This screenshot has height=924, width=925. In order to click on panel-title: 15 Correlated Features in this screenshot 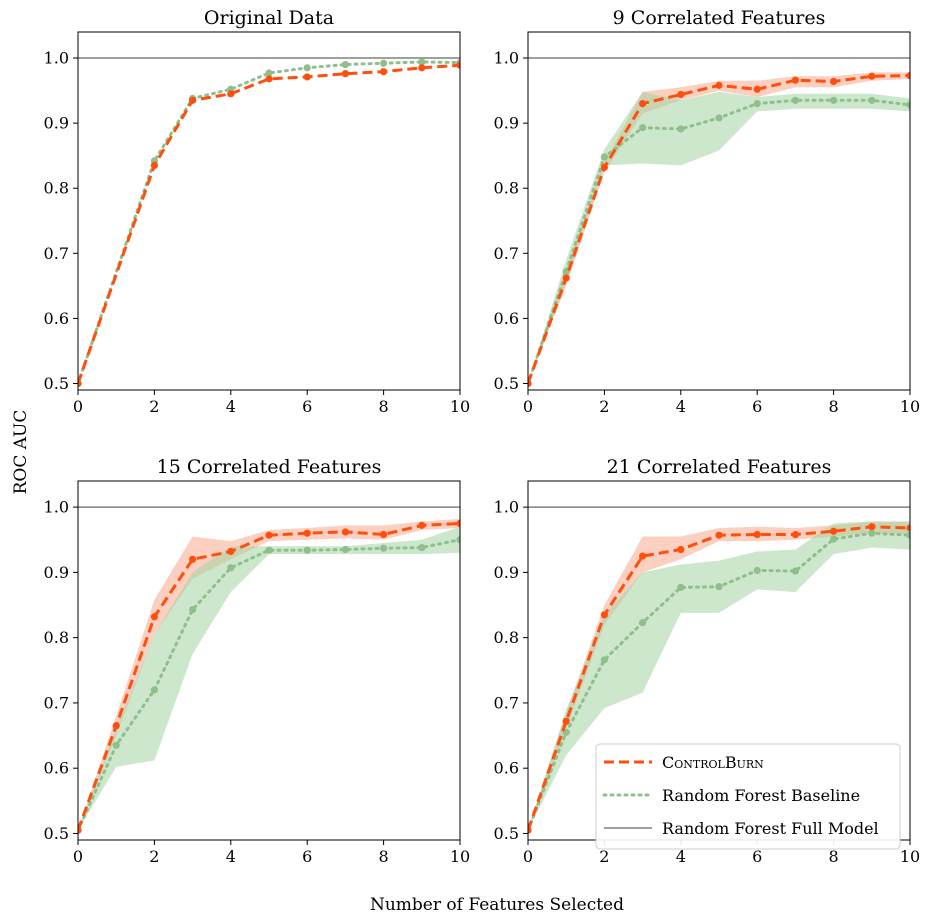, I will do `click(269, 467)`.